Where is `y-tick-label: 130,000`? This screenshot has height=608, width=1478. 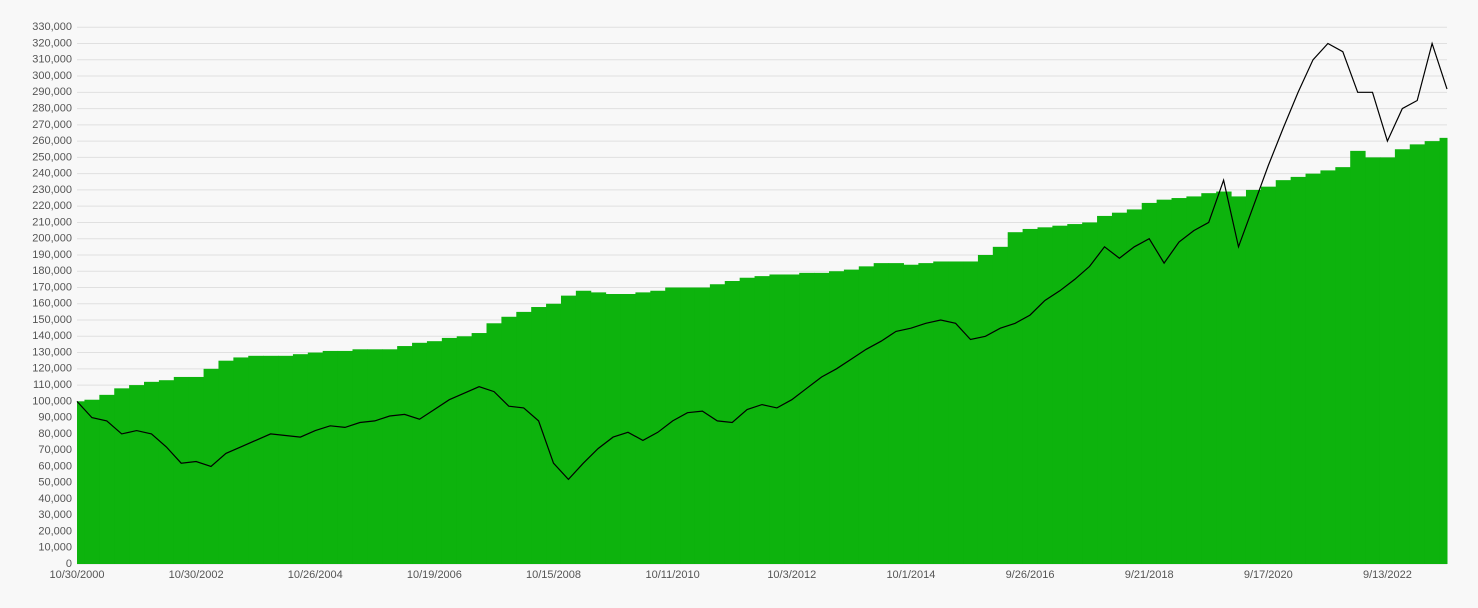
y-tick-label: 130,000 is located at coordinates (52, 352).